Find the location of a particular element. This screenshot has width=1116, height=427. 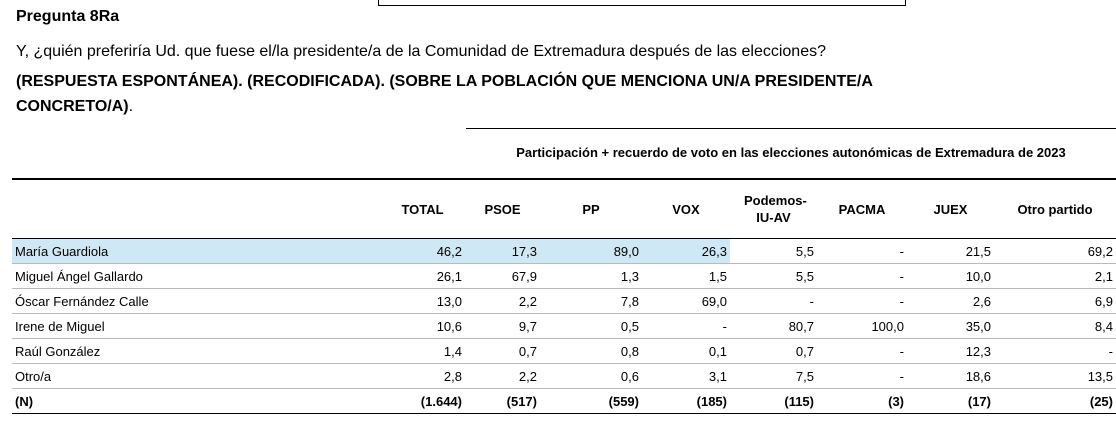

cell-value: 89,0 is located at coordinates (591, 251).